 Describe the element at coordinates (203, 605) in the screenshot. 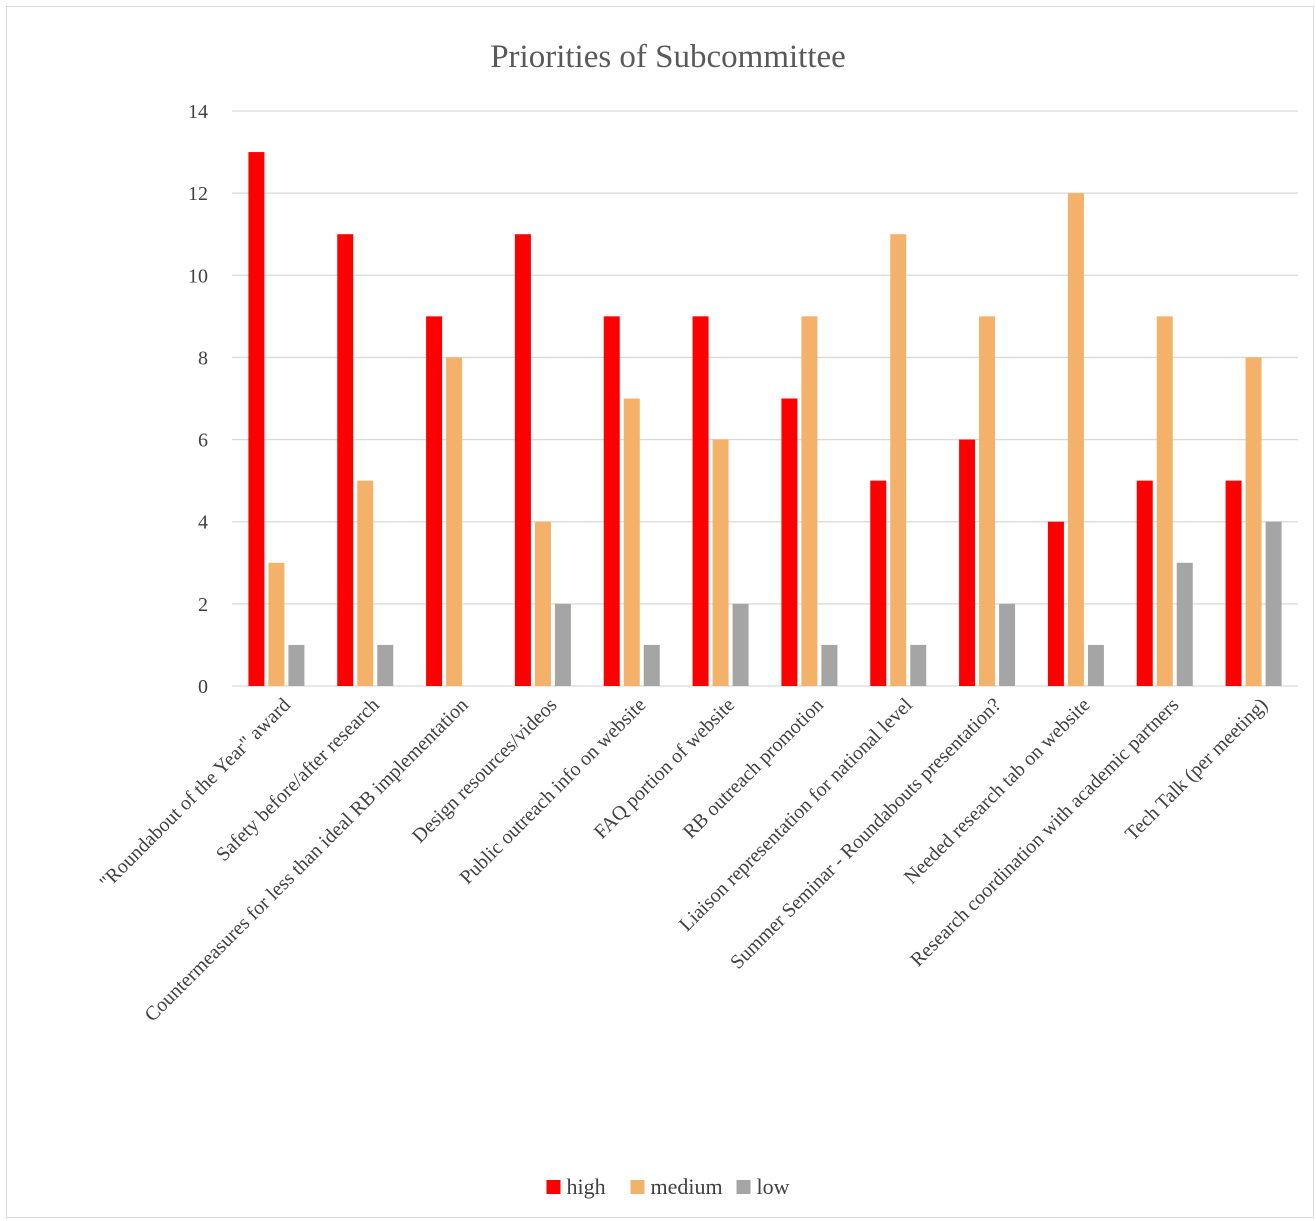

I see `y-tick-label: 2` at that location.